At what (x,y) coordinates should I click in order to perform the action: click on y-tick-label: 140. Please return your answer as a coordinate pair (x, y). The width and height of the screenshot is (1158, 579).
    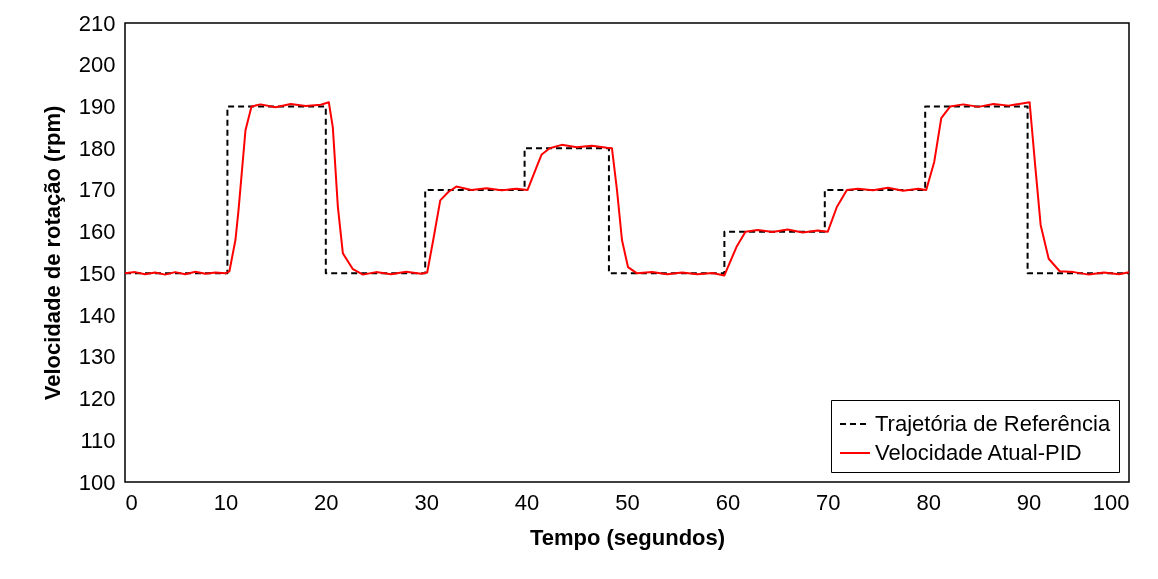
    Looking at the image, I should click on (97, 315).